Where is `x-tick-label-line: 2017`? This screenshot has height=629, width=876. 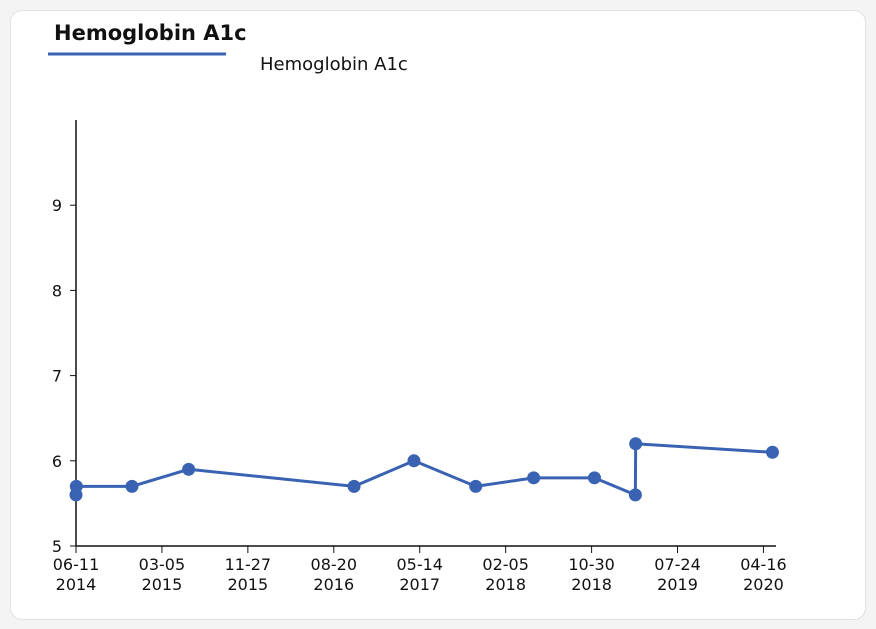
x-tick-label-line: 2017 is located at coordinates (419, 584).